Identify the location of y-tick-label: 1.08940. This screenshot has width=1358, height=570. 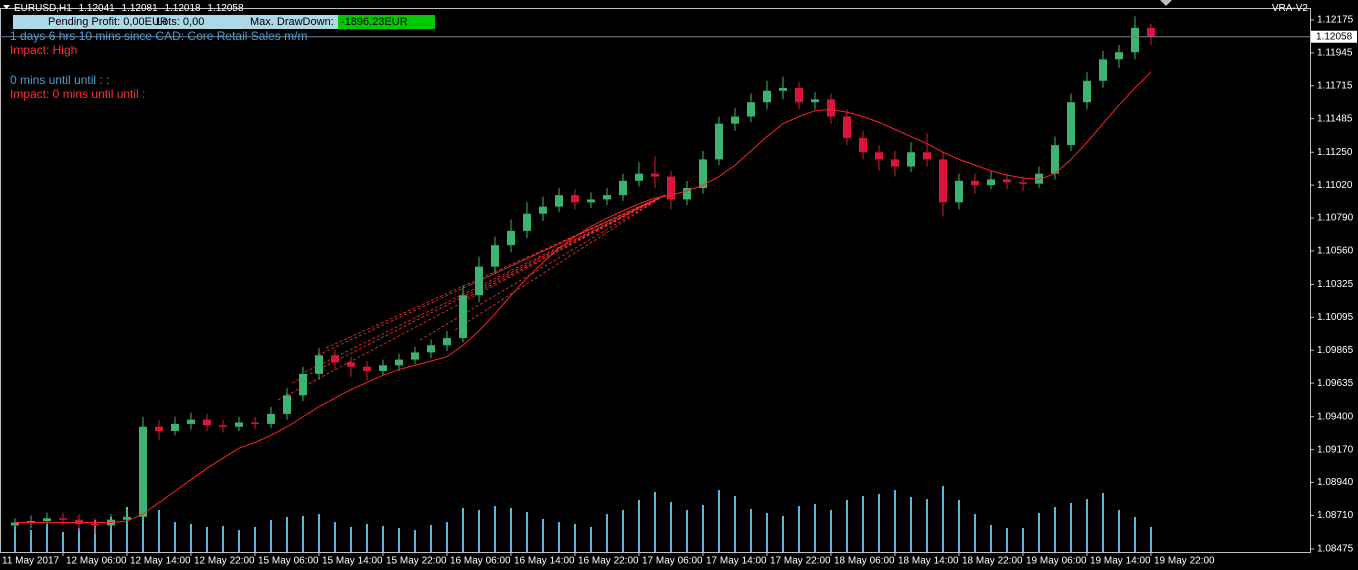
(1335, 482).